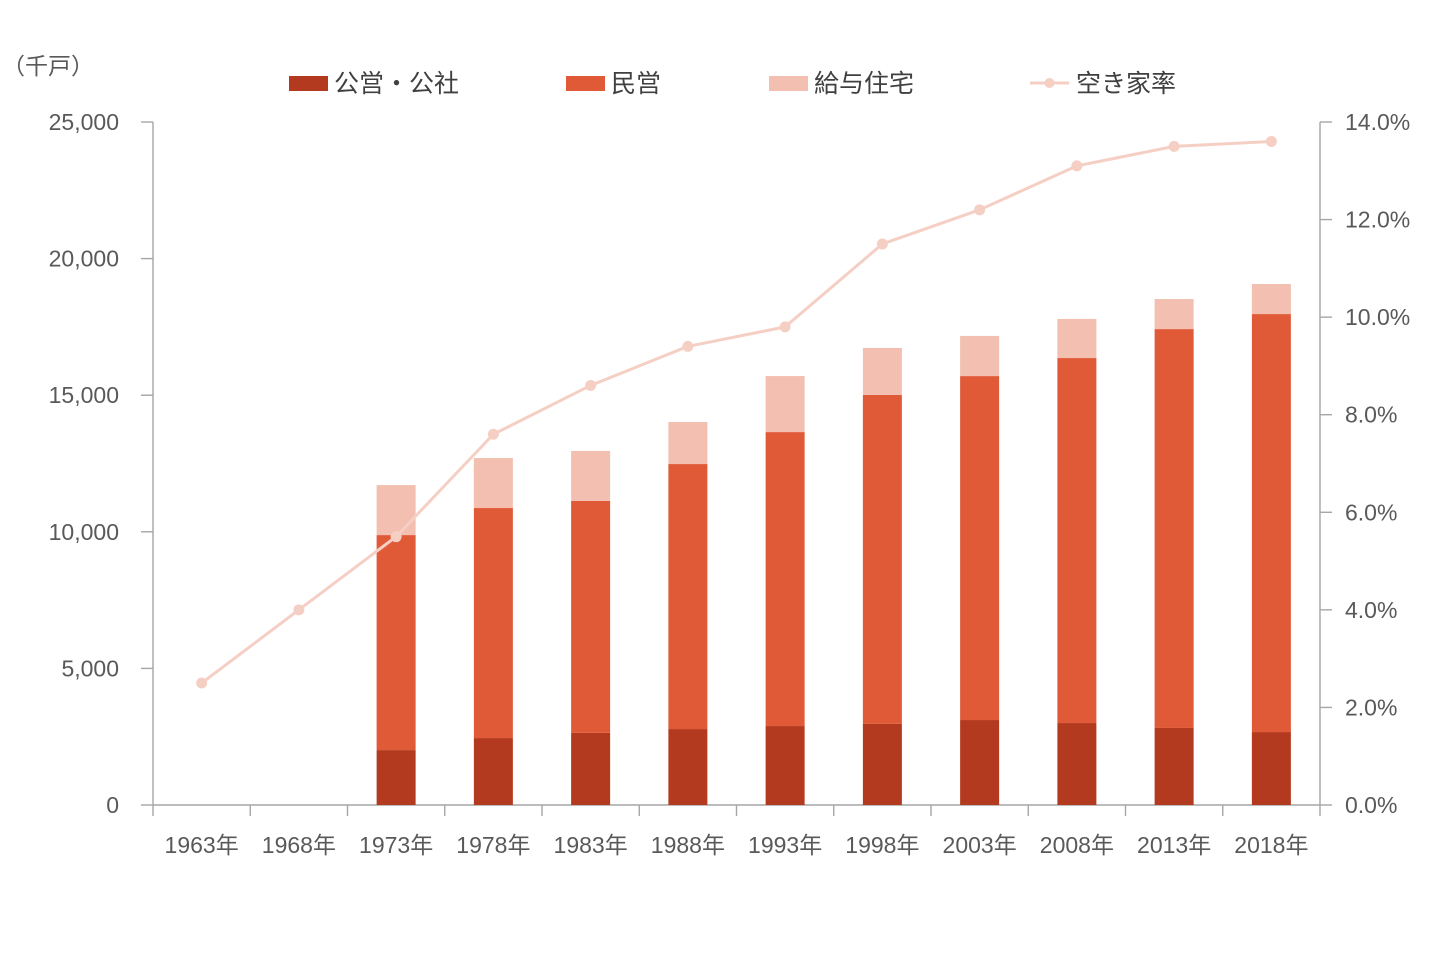 The image size is (1454, 959). Describe the element at coordinates (864, 84) in the screenshot. I see `legend-label-employer-housing: 給与住宅` at that location.